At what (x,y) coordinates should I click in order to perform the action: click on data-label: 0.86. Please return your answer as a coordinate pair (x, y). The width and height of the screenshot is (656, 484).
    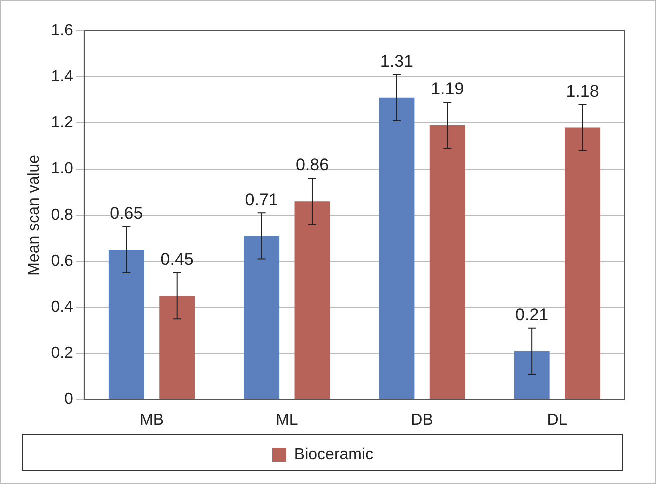
    Looking at the image, I should click on (313, 165).